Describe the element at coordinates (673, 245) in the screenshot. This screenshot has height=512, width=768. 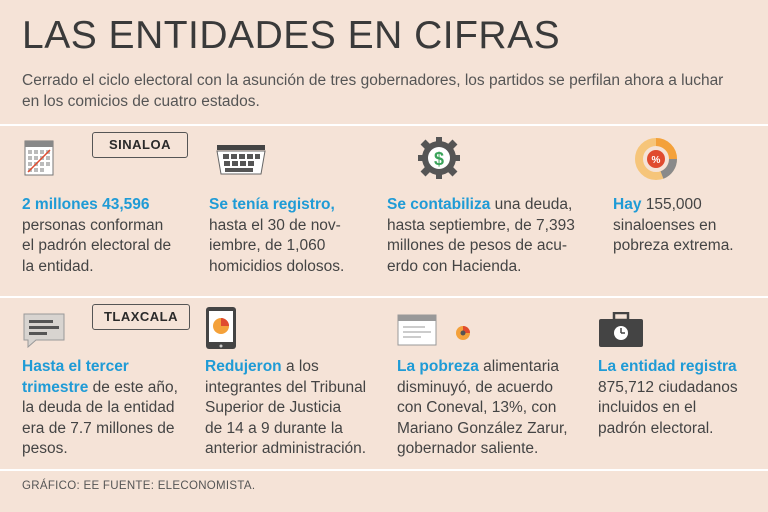
I see `stat-line: pobreza extrema.` at that location.